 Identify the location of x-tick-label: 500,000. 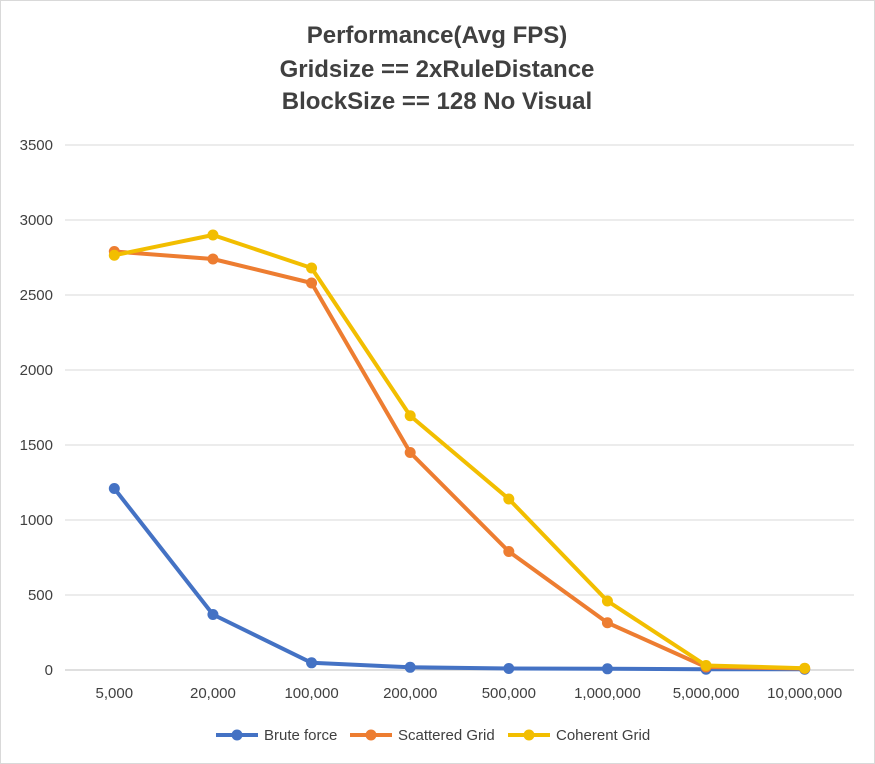
(509, 693).